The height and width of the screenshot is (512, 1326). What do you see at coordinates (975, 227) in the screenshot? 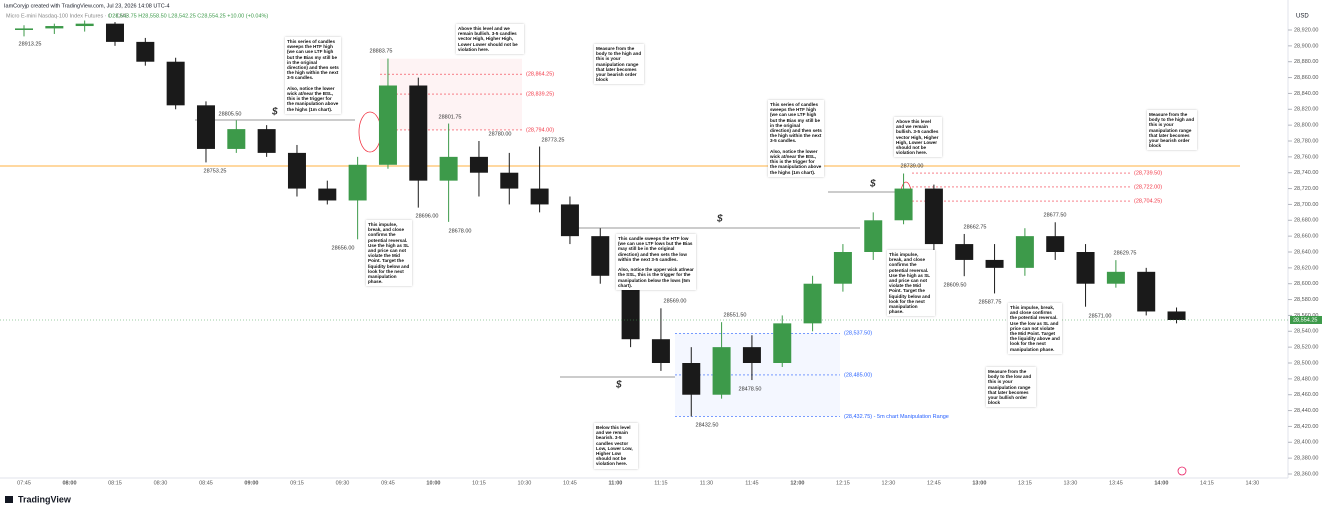
I see `price-label: 28662.75` at bounding box center [975, 227].